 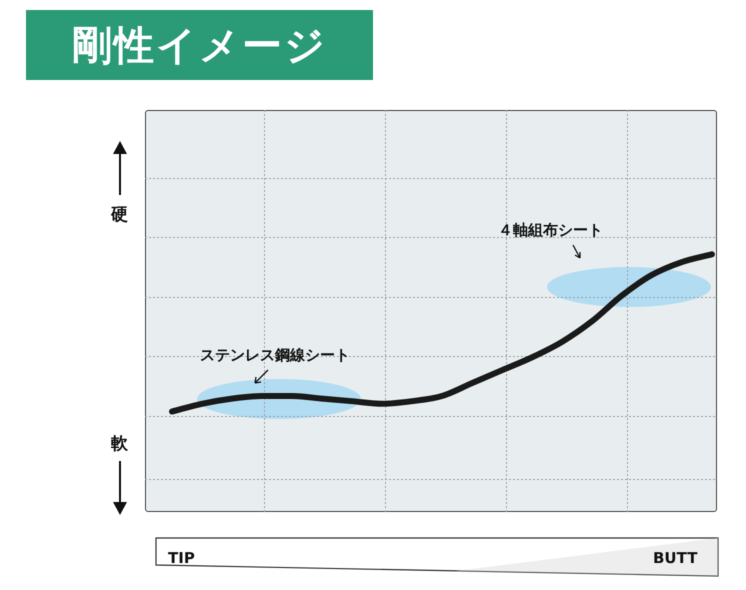 I want to click on text: BUTT, so click(x=675, y=558).